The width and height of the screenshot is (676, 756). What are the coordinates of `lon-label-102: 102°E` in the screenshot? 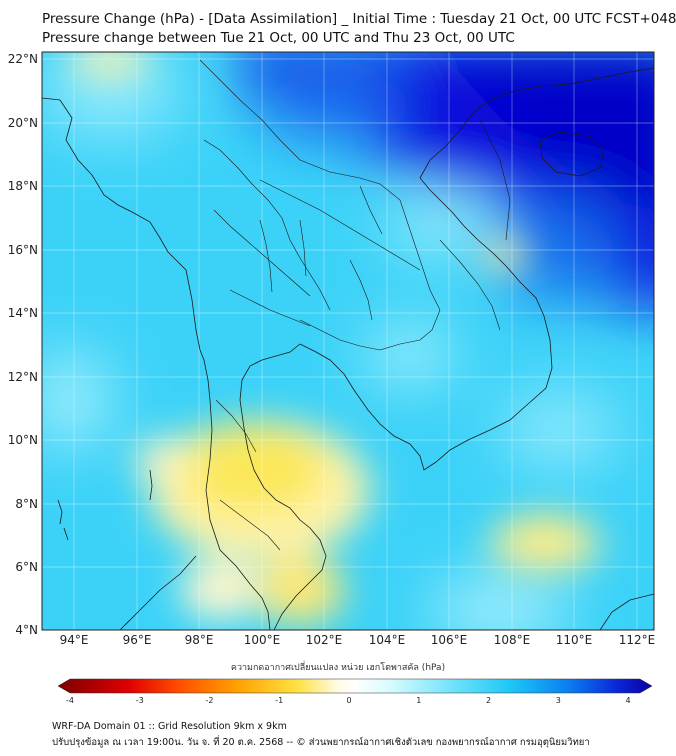 It's located at (324, 640).